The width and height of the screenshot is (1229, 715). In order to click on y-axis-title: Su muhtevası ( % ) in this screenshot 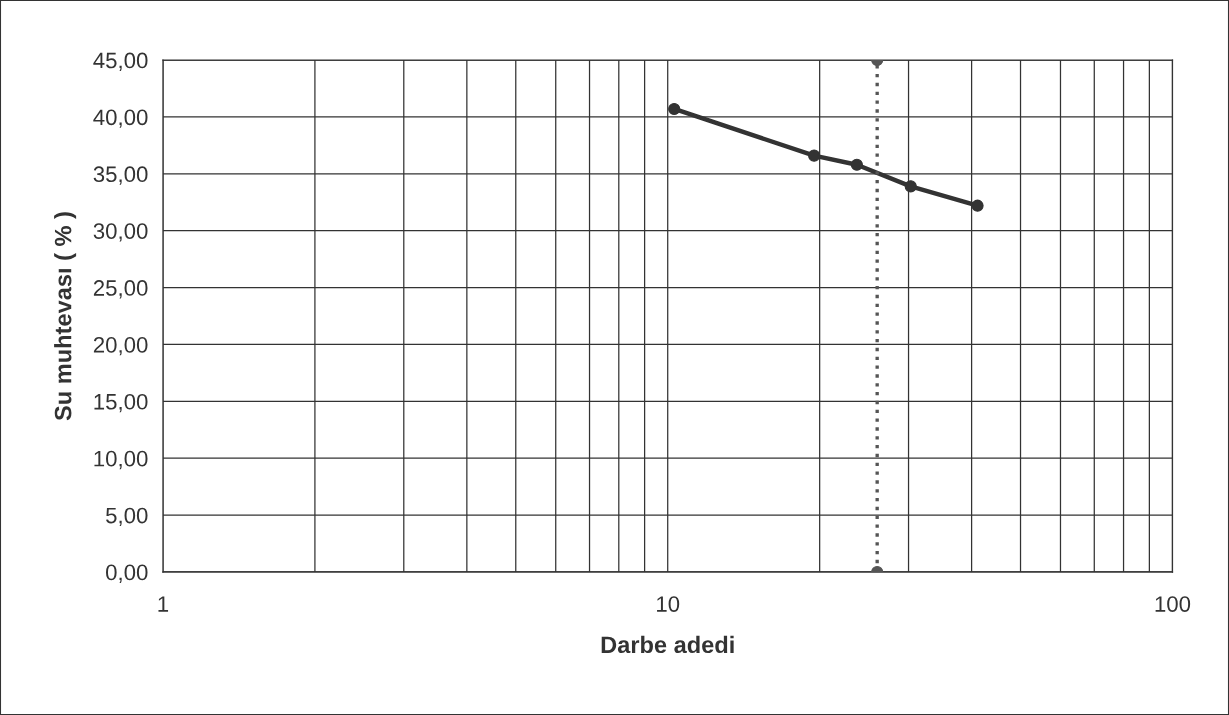, I will do `click(65, 316)`.